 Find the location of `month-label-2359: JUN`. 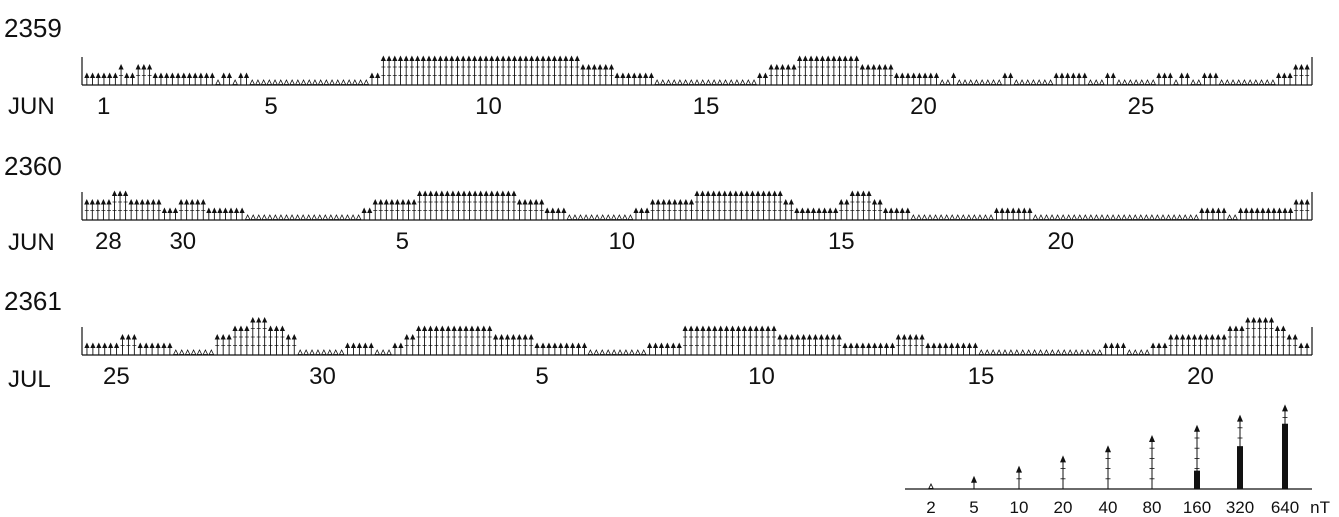

month-label-2359: JUN is located at coordinates (31, 106).